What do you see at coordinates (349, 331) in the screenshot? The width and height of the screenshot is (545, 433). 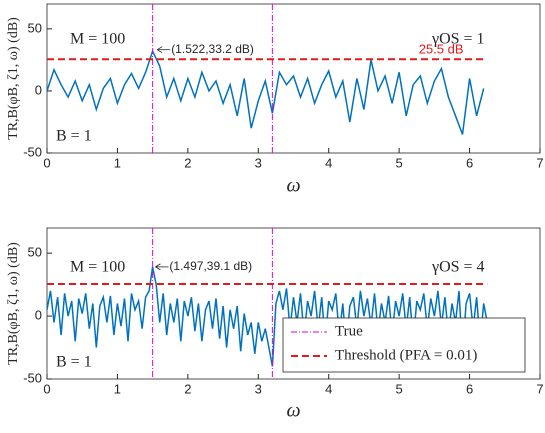 I see `legend-label: True` at bounding box center [349, 331].